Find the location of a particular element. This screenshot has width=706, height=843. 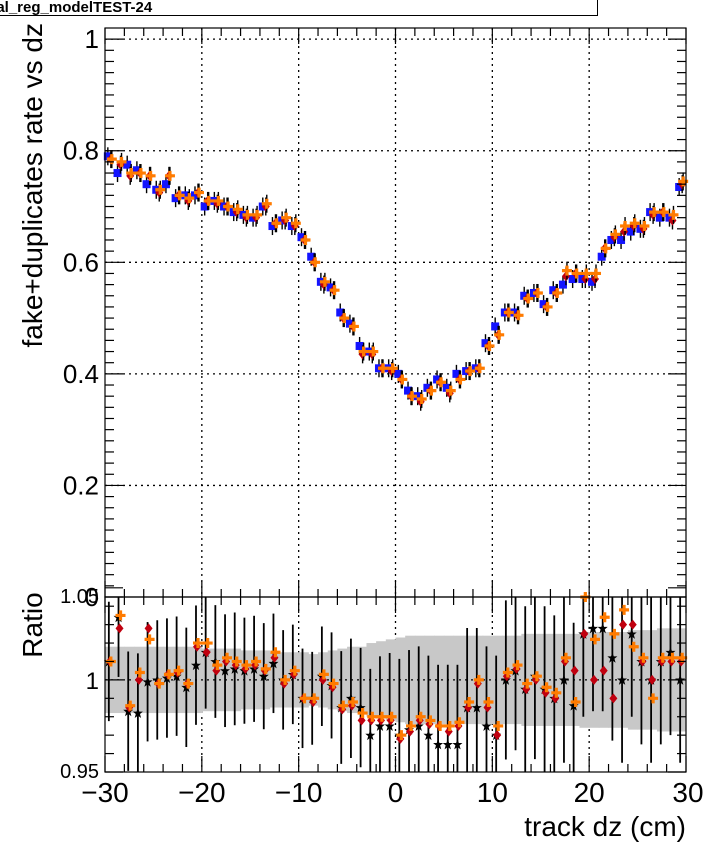

x-tick-label: −20 is located at coordinates (202, 792).